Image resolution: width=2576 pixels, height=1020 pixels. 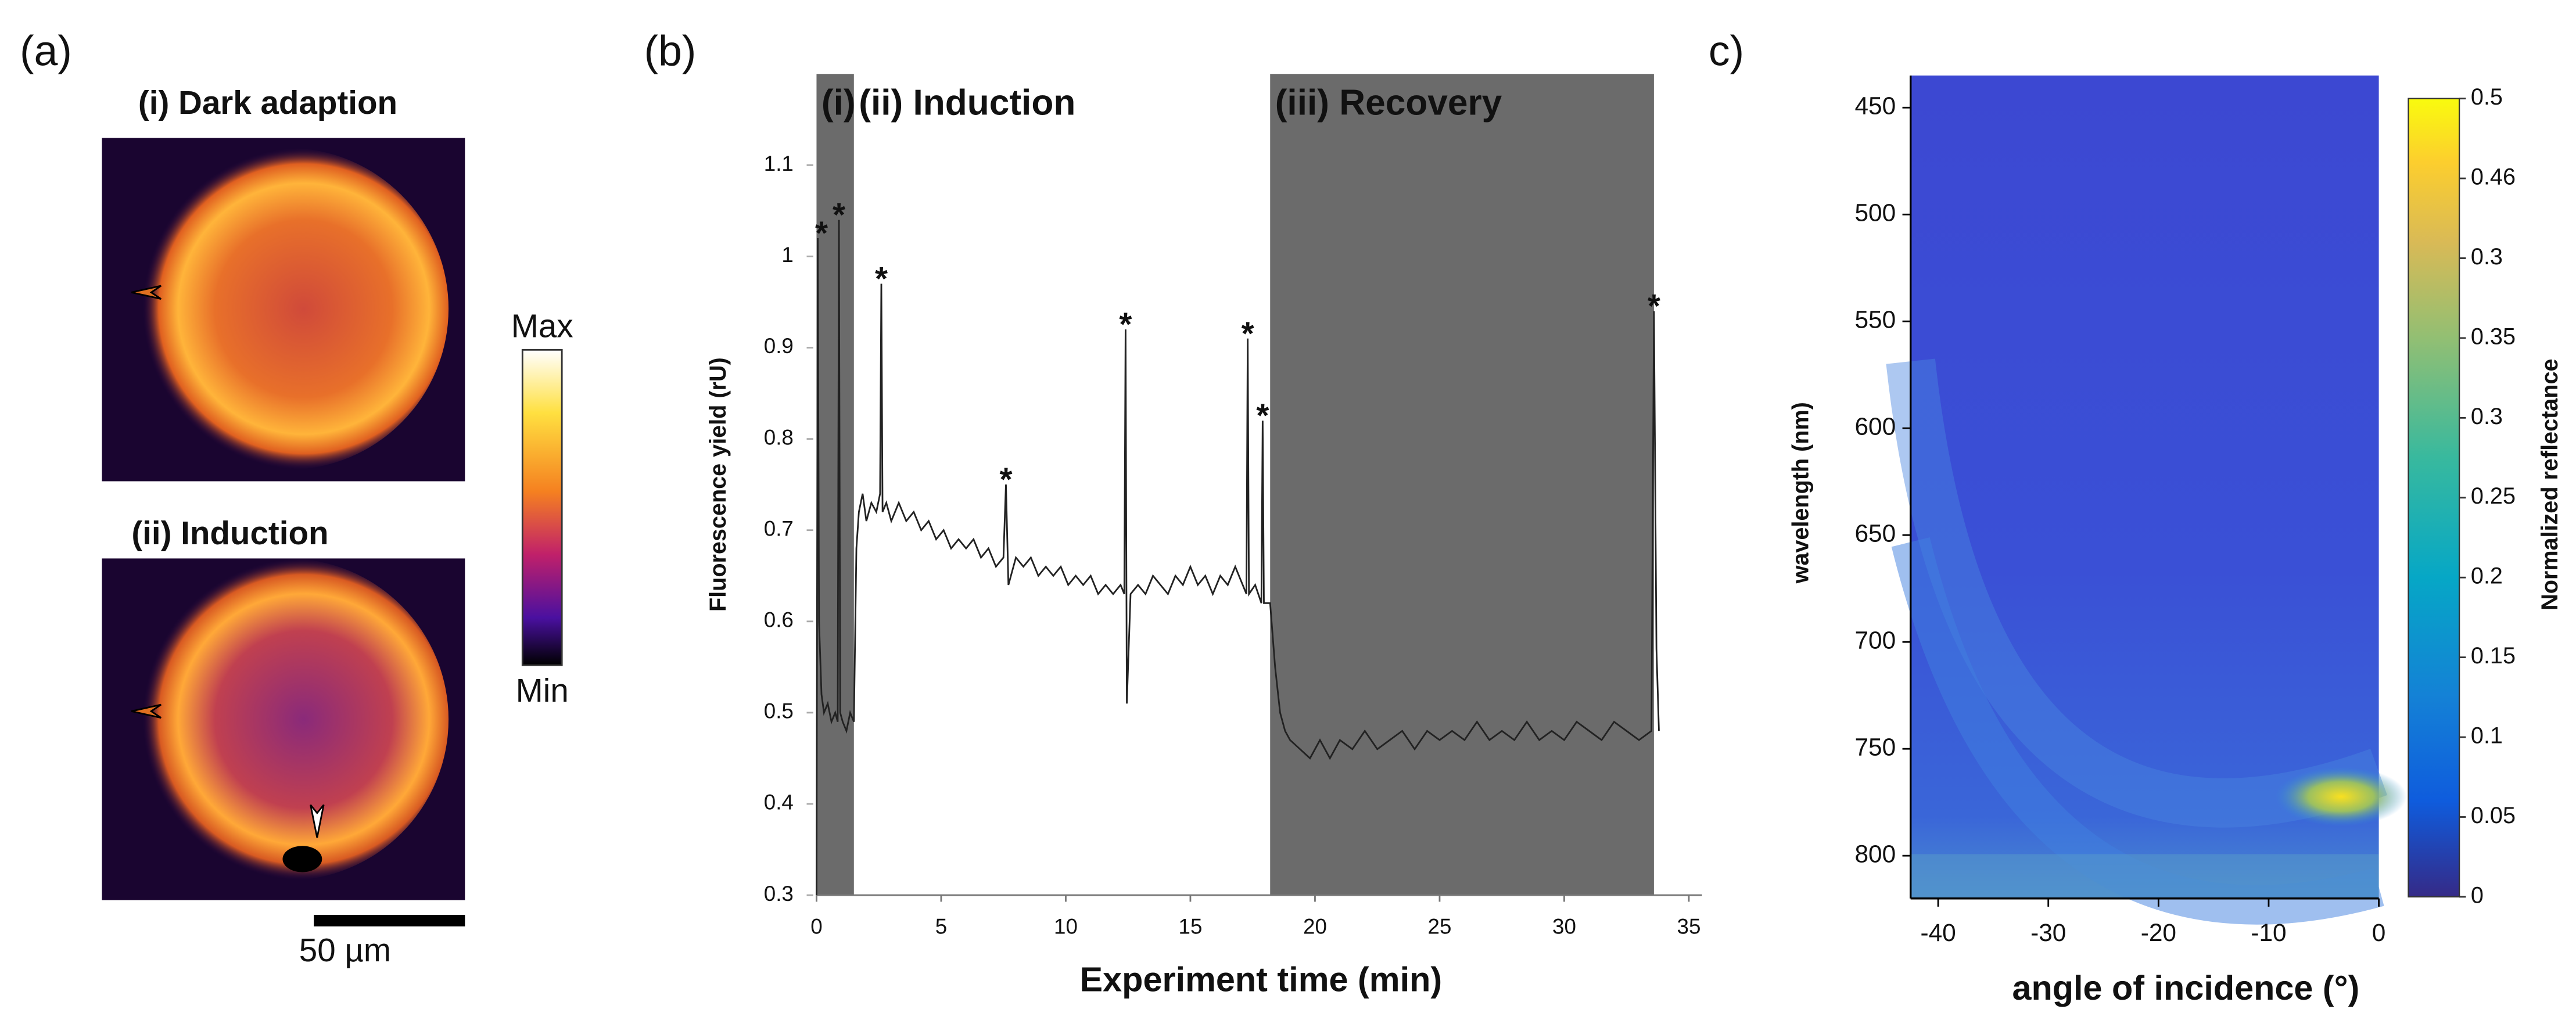 What do you see at coordinates (2493, 177) in the screenshot?
I see `colorbar-tick-label: 0.46` at bounding box center [2493, 177].